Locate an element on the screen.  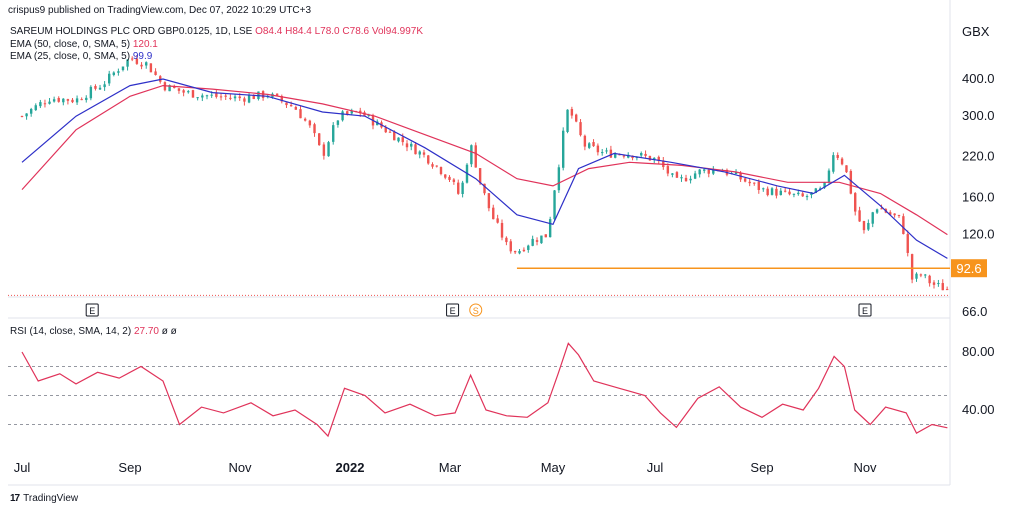
price-marker-label: 92.6 is located at coordinates (968, 268).